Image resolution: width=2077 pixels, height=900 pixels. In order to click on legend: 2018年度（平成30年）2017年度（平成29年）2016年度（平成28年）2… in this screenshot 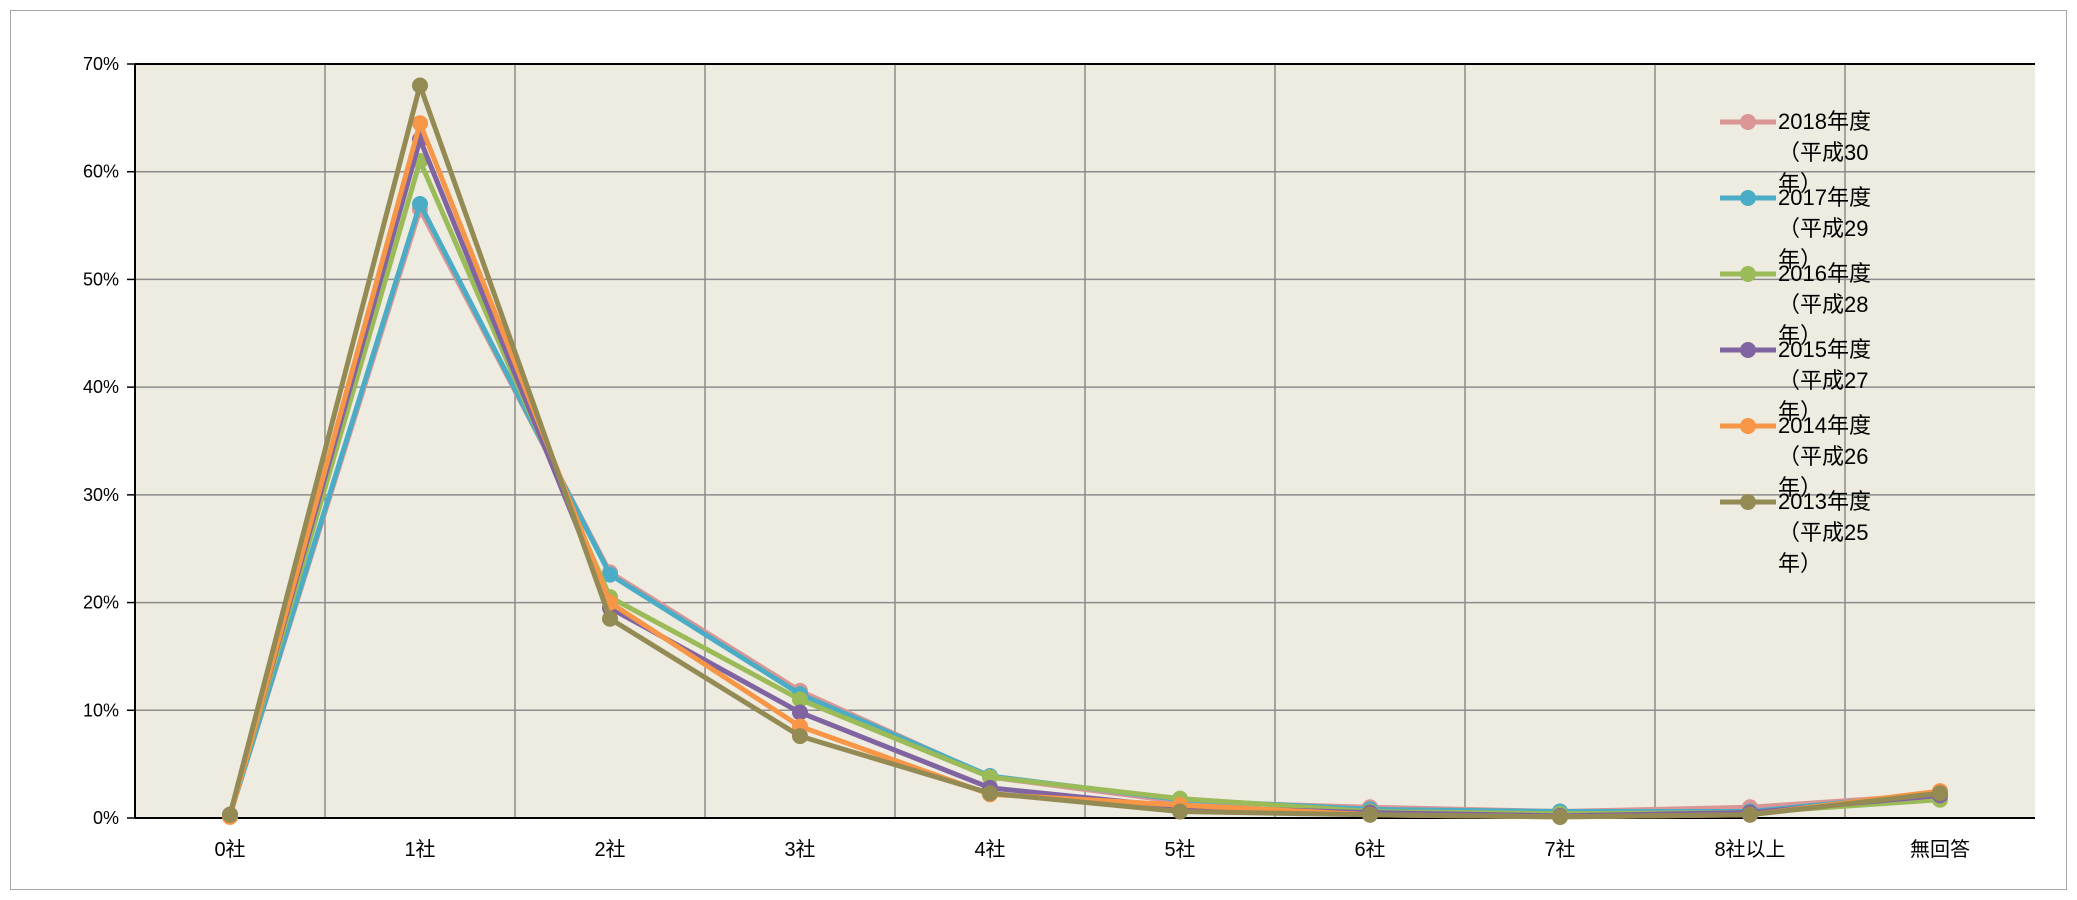, I will do `click(1795, 342)`.